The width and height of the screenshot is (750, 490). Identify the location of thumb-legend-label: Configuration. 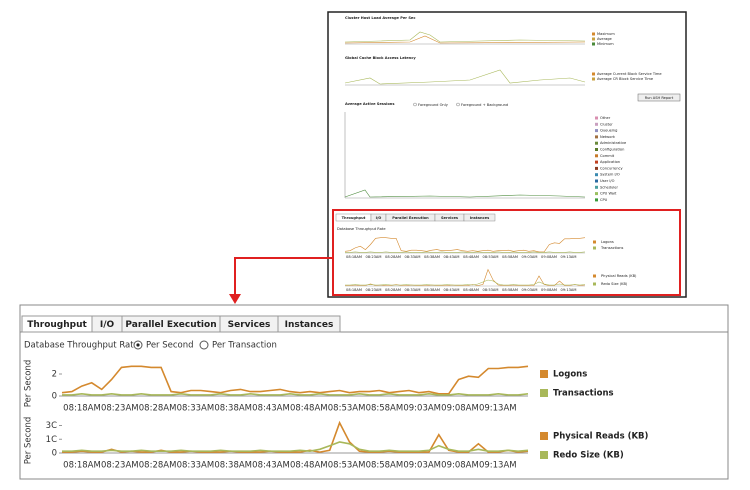
(612, 150).